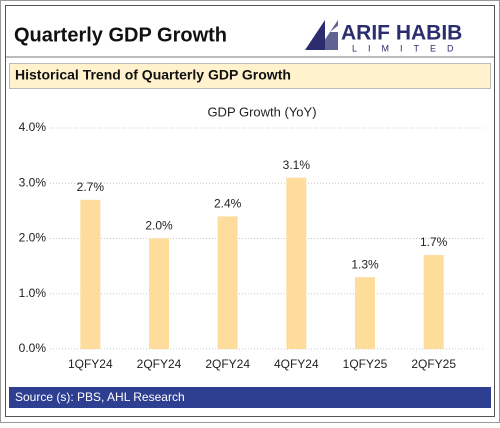 The image size is (500, 428). What do you see at coordinates (91, 187) in the screenshot?
I see `value-label: 2.7%` at bounding box center [91, 187].